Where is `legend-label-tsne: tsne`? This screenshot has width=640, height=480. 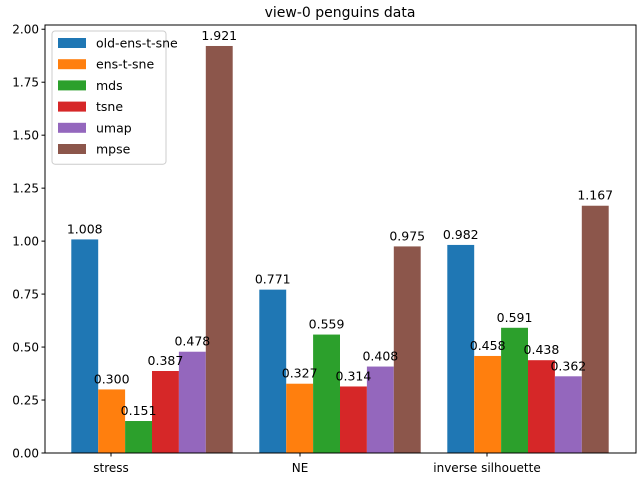
legend-label-tsne: tsne is located at coordinates (109, 106).